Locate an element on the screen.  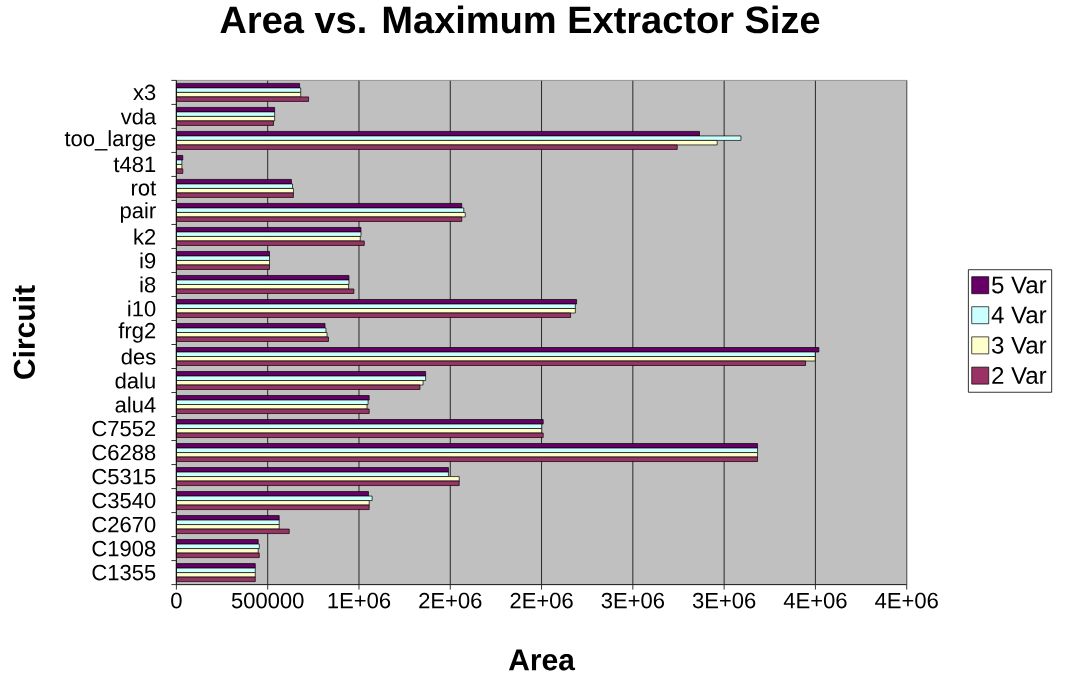
y-tick-label: dalu is located at coordinates (135, 380).